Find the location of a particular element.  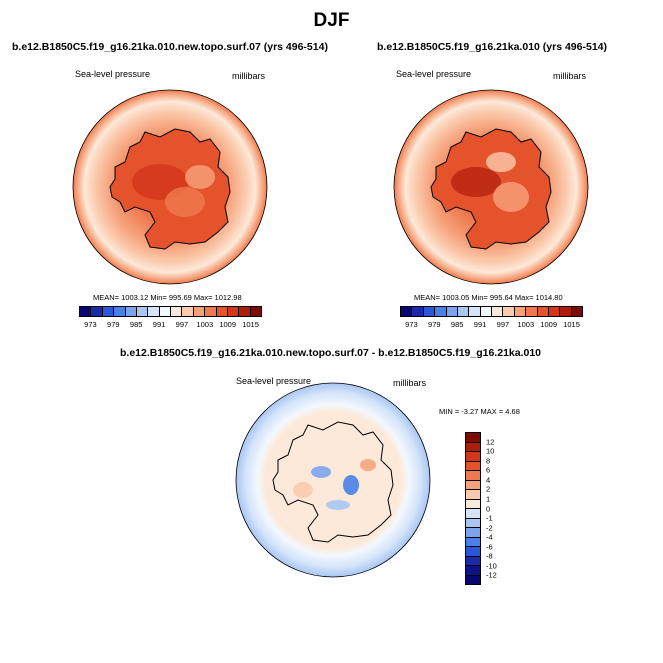

panel-1-stats: MEAN= 1003.12 Min= 995.69 Max= 1012.98 is located at coordinates (167, 297).